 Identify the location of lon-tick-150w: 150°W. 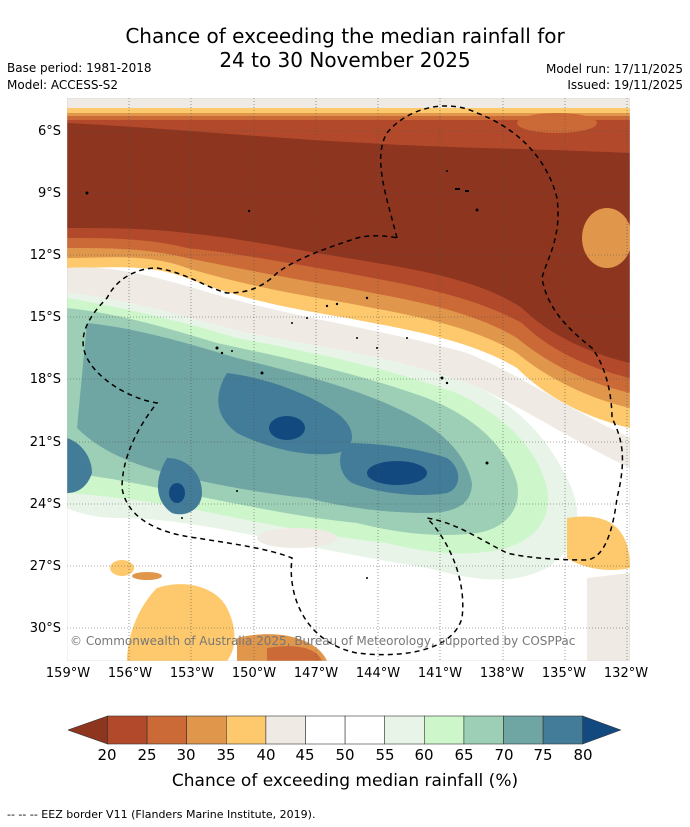
(254, 673).